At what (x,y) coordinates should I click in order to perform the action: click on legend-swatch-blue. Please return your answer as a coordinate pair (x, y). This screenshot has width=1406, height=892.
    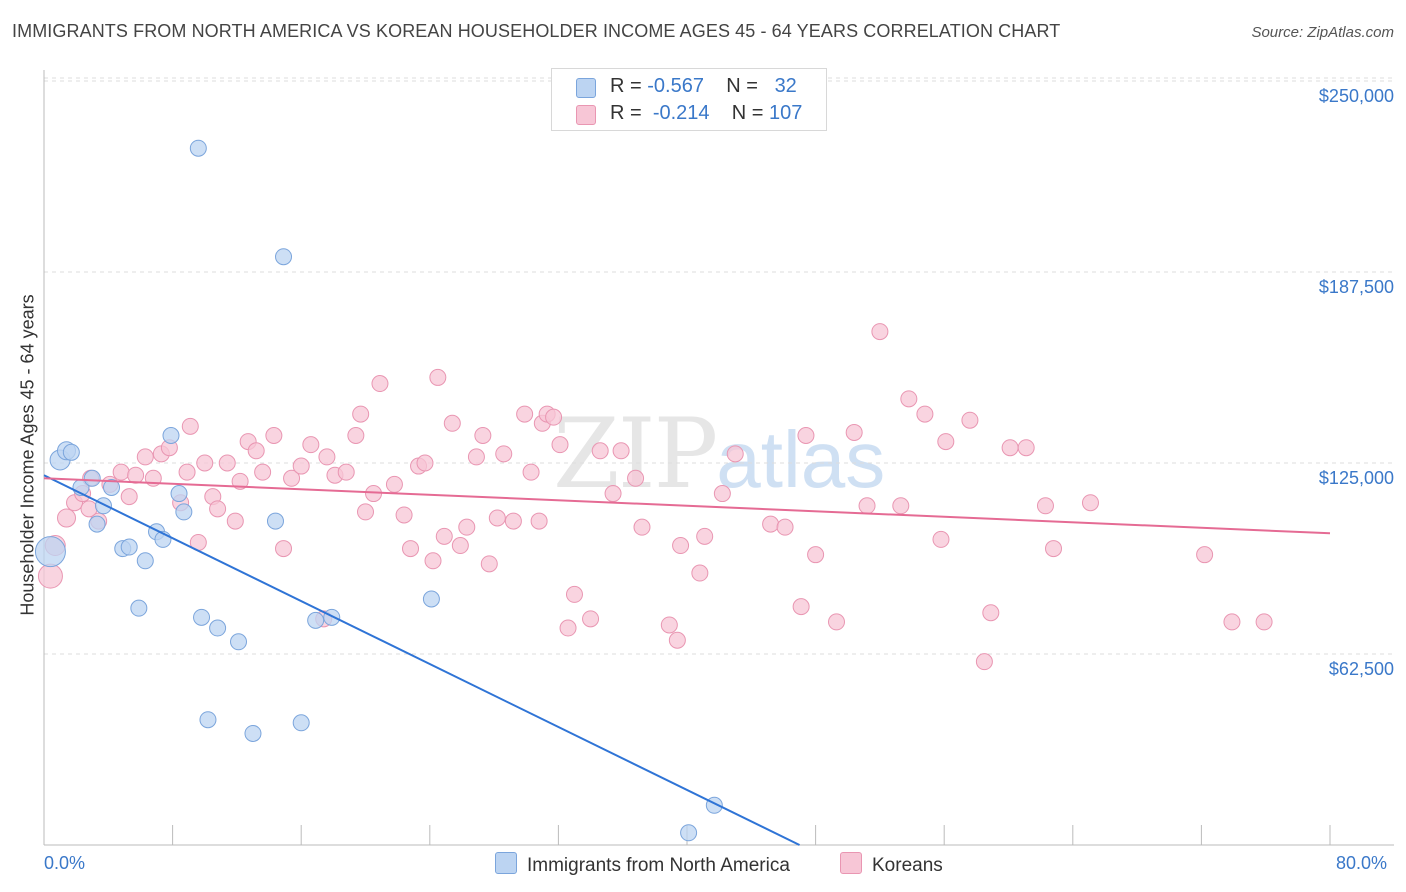
    Looking at the image, I should click on (586, 88).